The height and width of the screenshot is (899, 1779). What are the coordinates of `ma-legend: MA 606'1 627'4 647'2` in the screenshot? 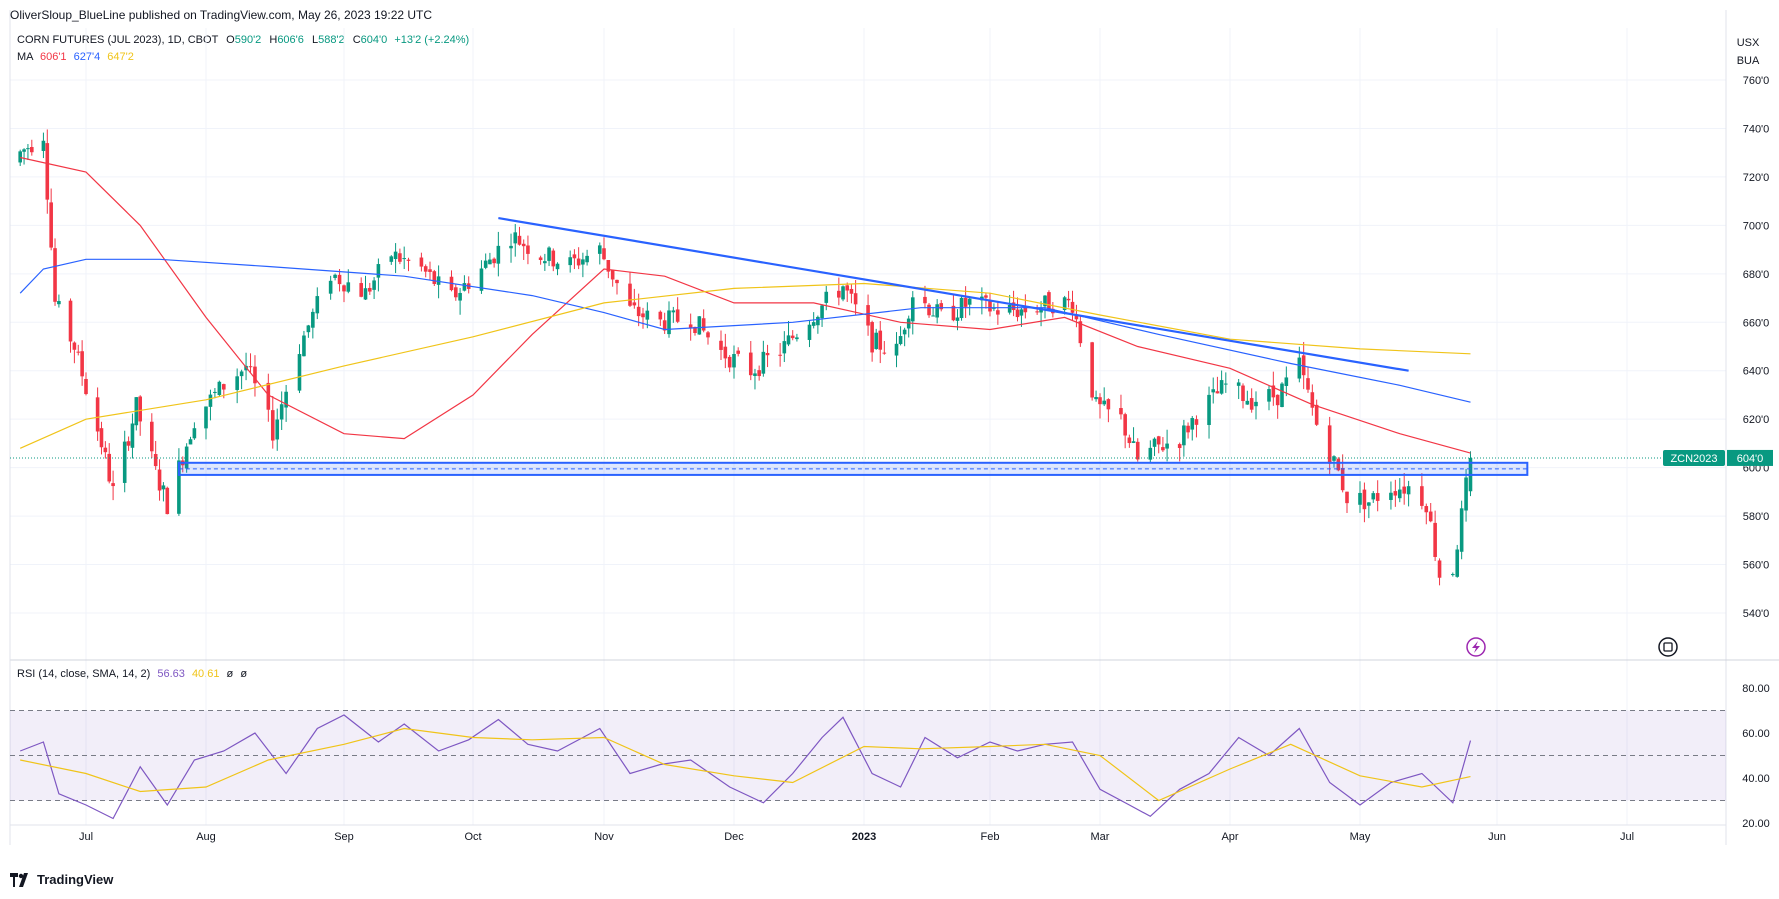 It's located at (75, 57).